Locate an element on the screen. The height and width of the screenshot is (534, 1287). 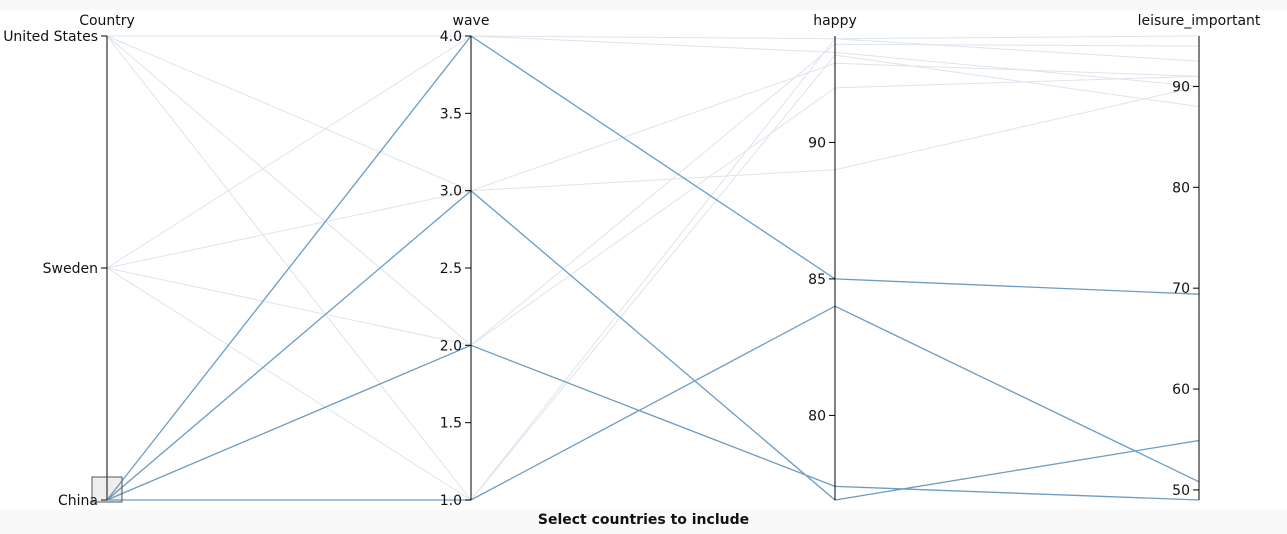
tick-label: 1.5 is located at coordinates (451, 424).